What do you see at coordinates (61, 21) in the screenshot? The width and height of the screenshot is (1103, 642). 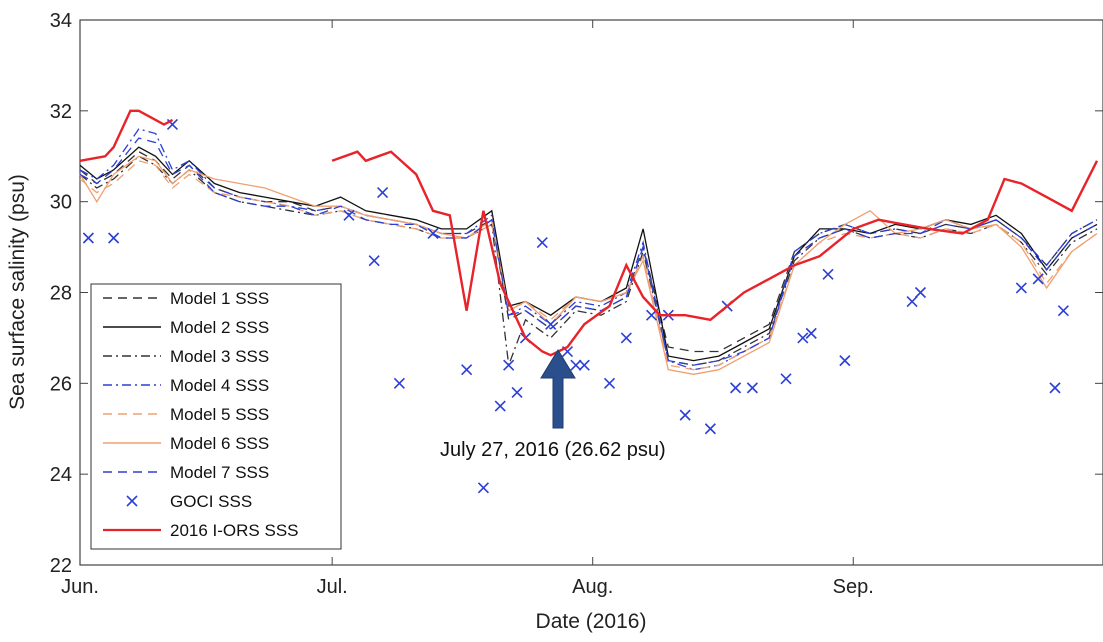 I see `y-tick-label: 34` at bounding box center [61, 21].